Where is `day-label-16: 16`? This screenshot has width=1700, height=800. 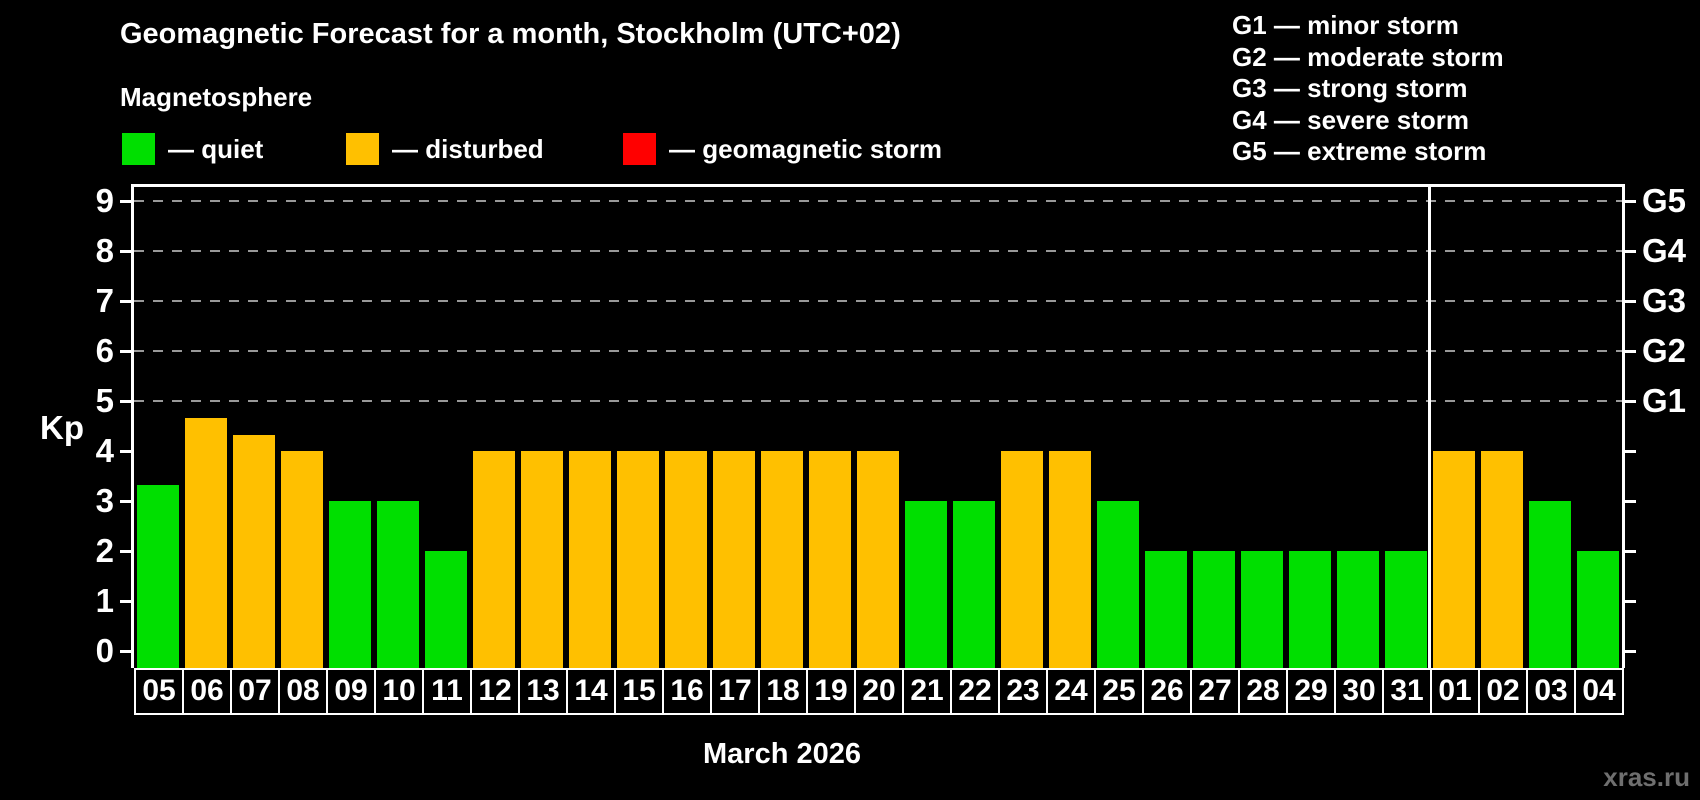 day-label-16: 16 is located at coordinates (687, 691).